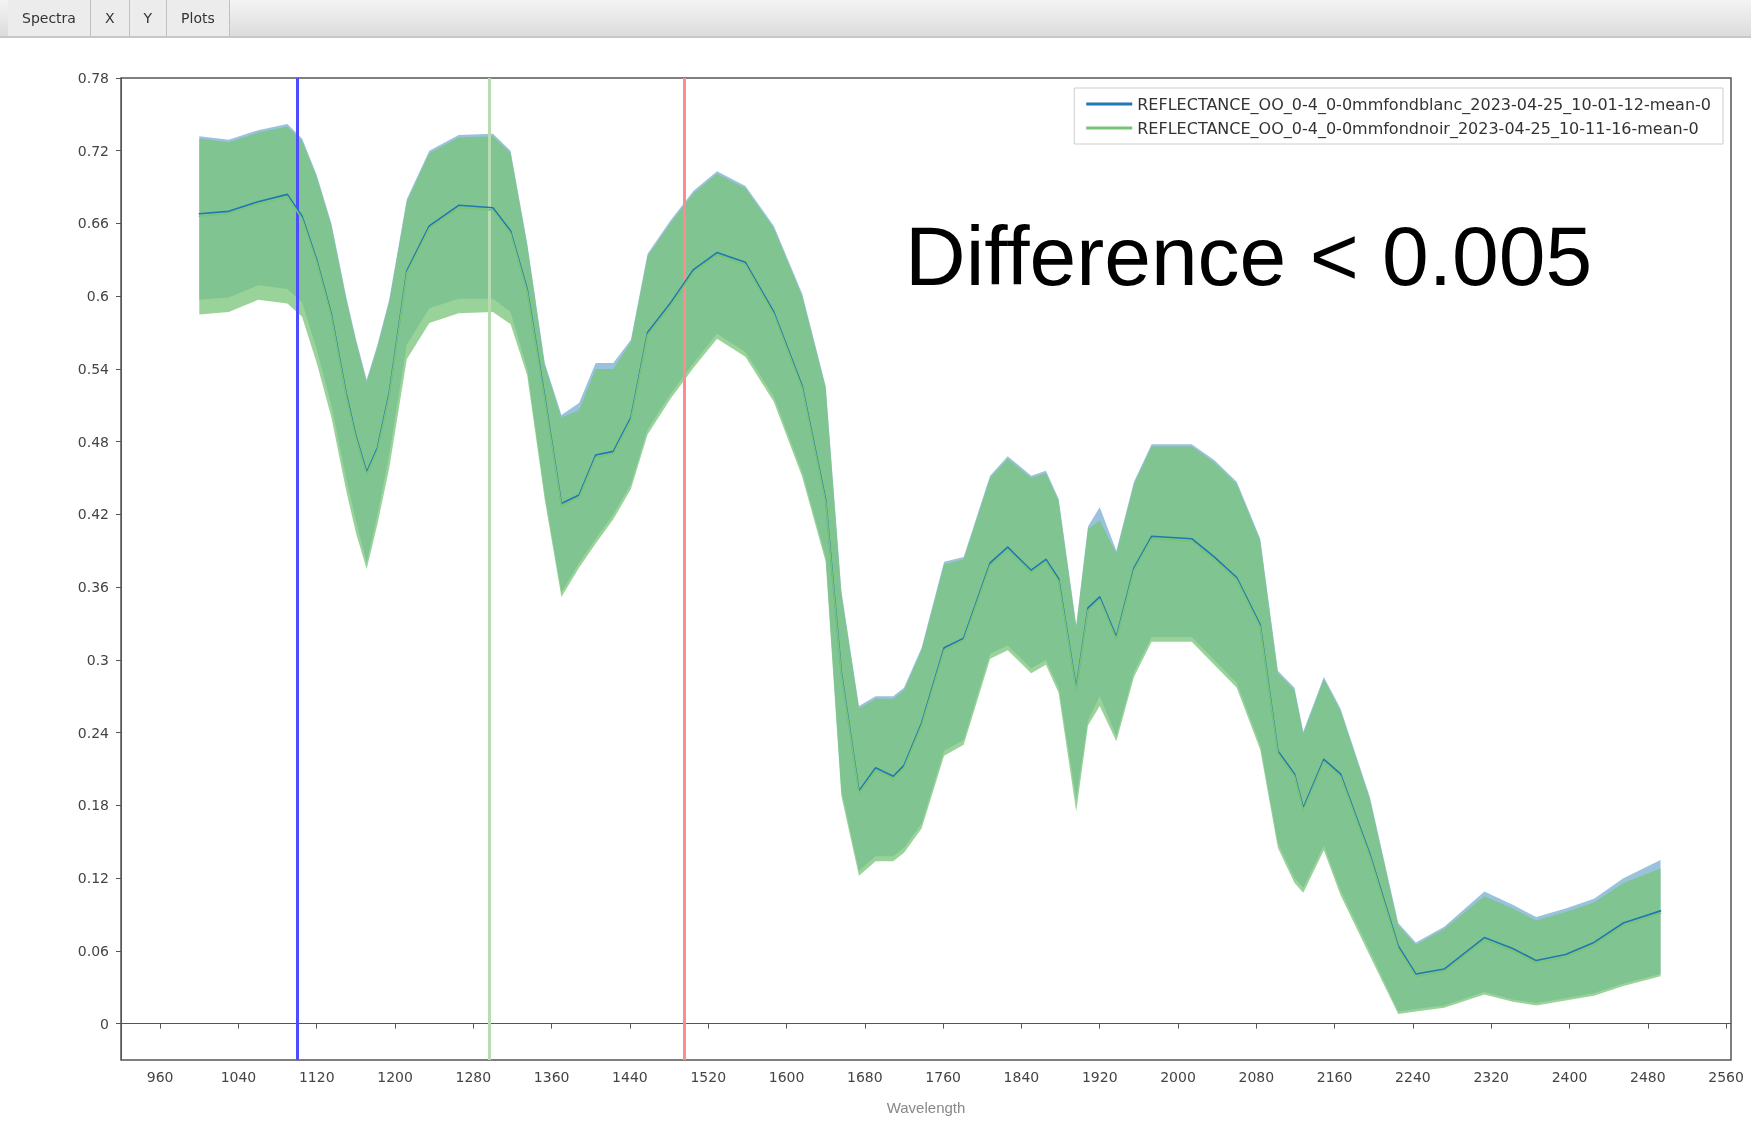 This screenshot has height=1133, width=1751. I want to click on y-tick-label: 0.54, so click(93, 368).